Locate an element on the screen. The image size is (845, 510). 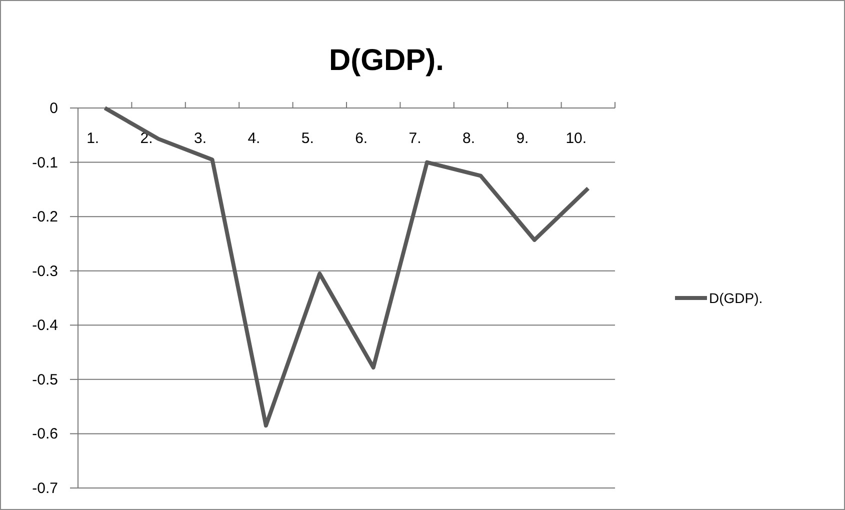
y-tick-label: -0.6 is located at coordinates (45, 434).